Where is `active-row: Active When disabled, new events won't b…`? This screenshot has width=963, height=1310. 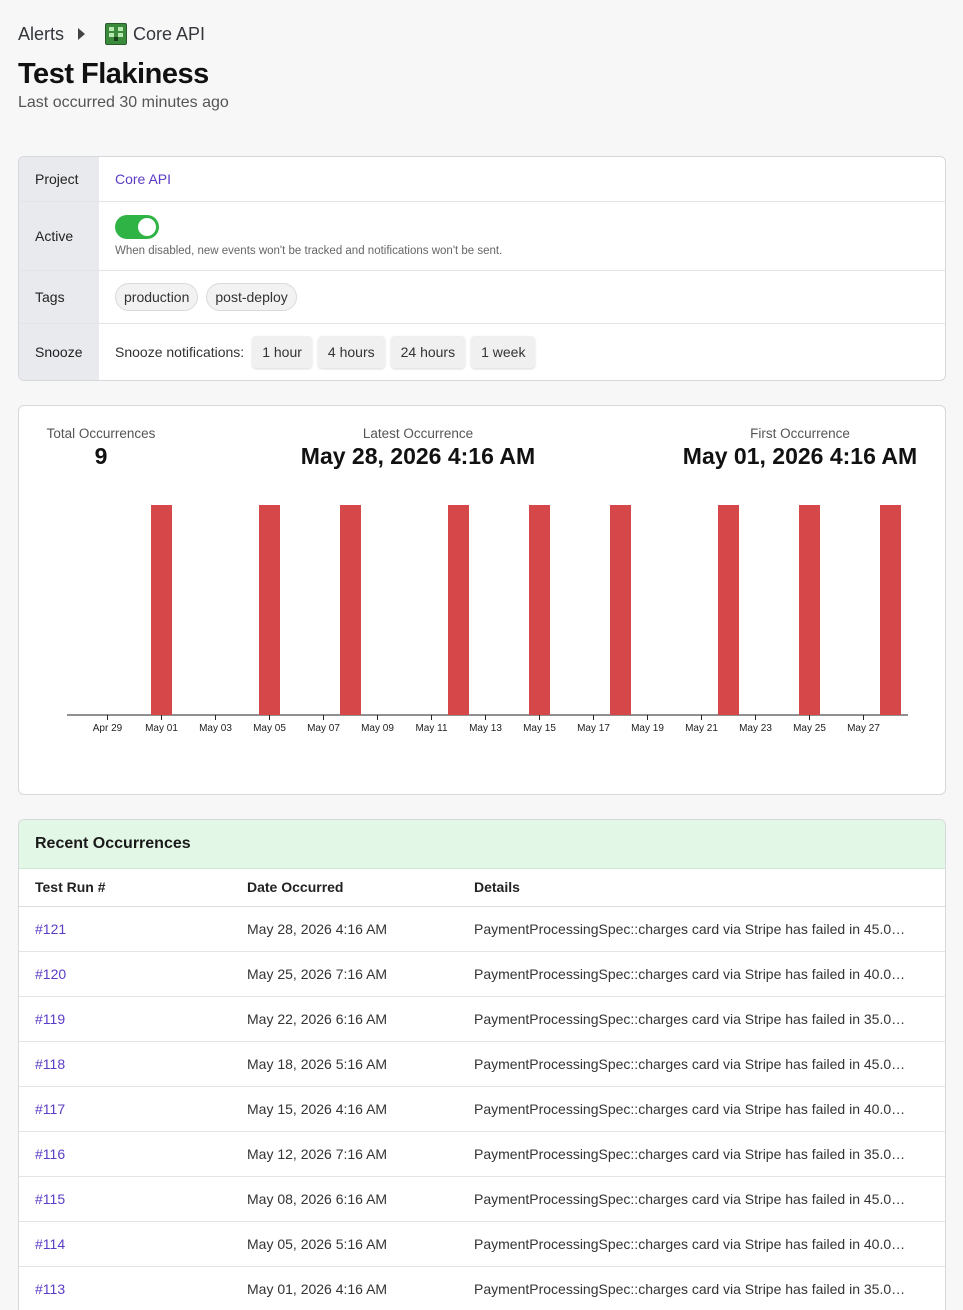 active-row: Active When disabled, new events won't b… is located at coordinates (482, 236).